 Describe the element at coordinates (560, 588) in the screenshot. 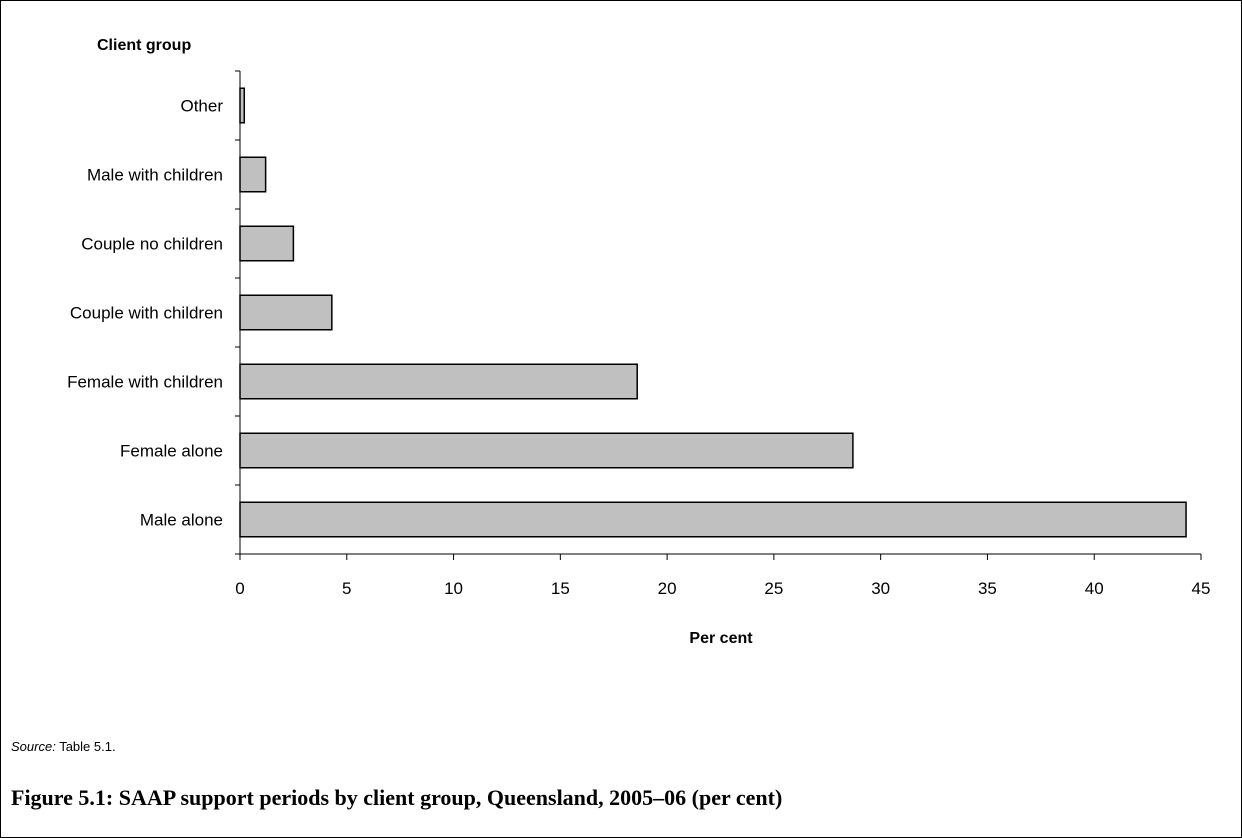

I see `x-tick-label: 15` at that location.